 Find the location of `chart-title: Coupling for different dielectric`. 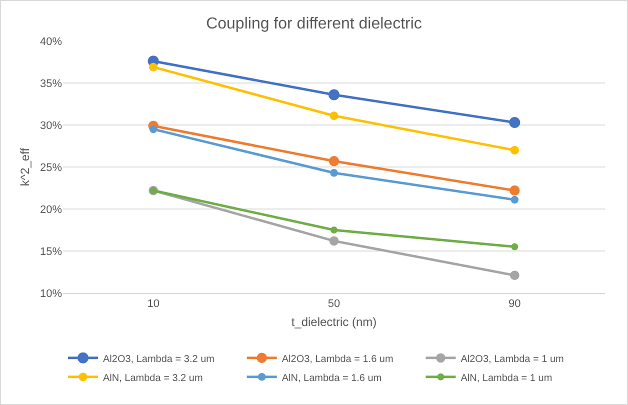

chart-title: Coupling for different dielectric is located at coordinates (314, 23).